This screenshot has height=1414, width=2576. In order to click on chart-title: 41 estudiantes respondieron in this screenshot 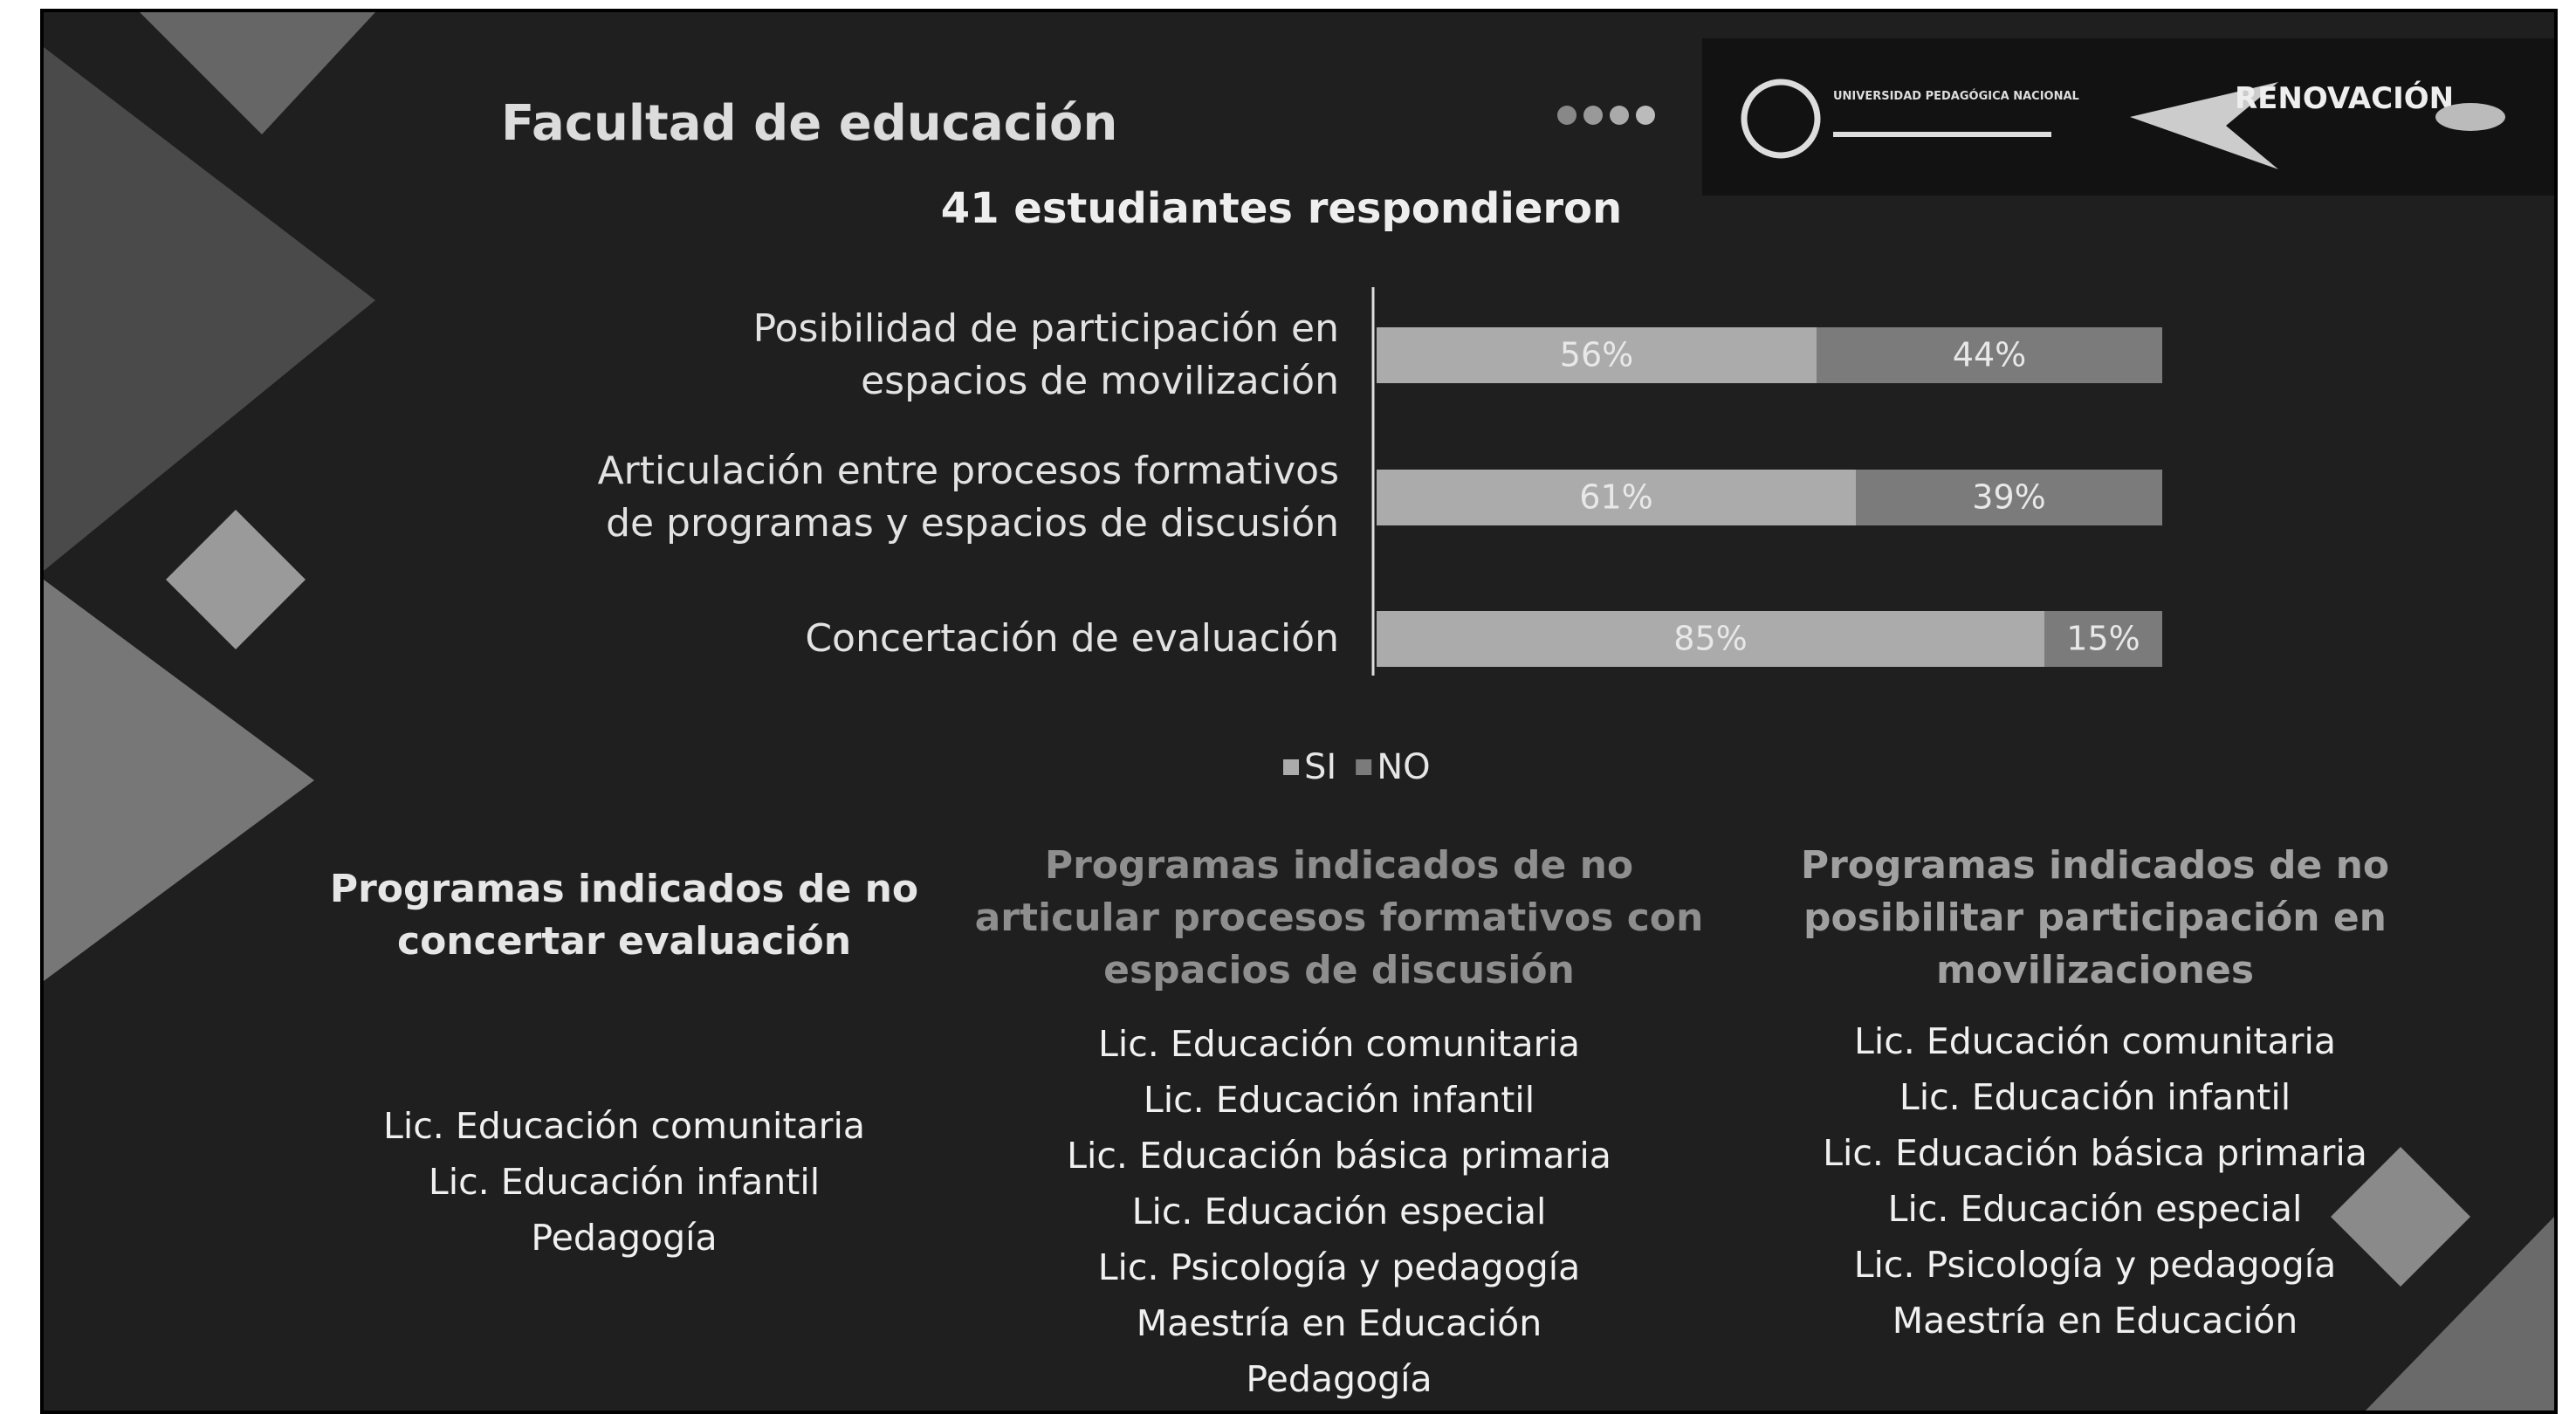, I will do `click(1282, 208)`.